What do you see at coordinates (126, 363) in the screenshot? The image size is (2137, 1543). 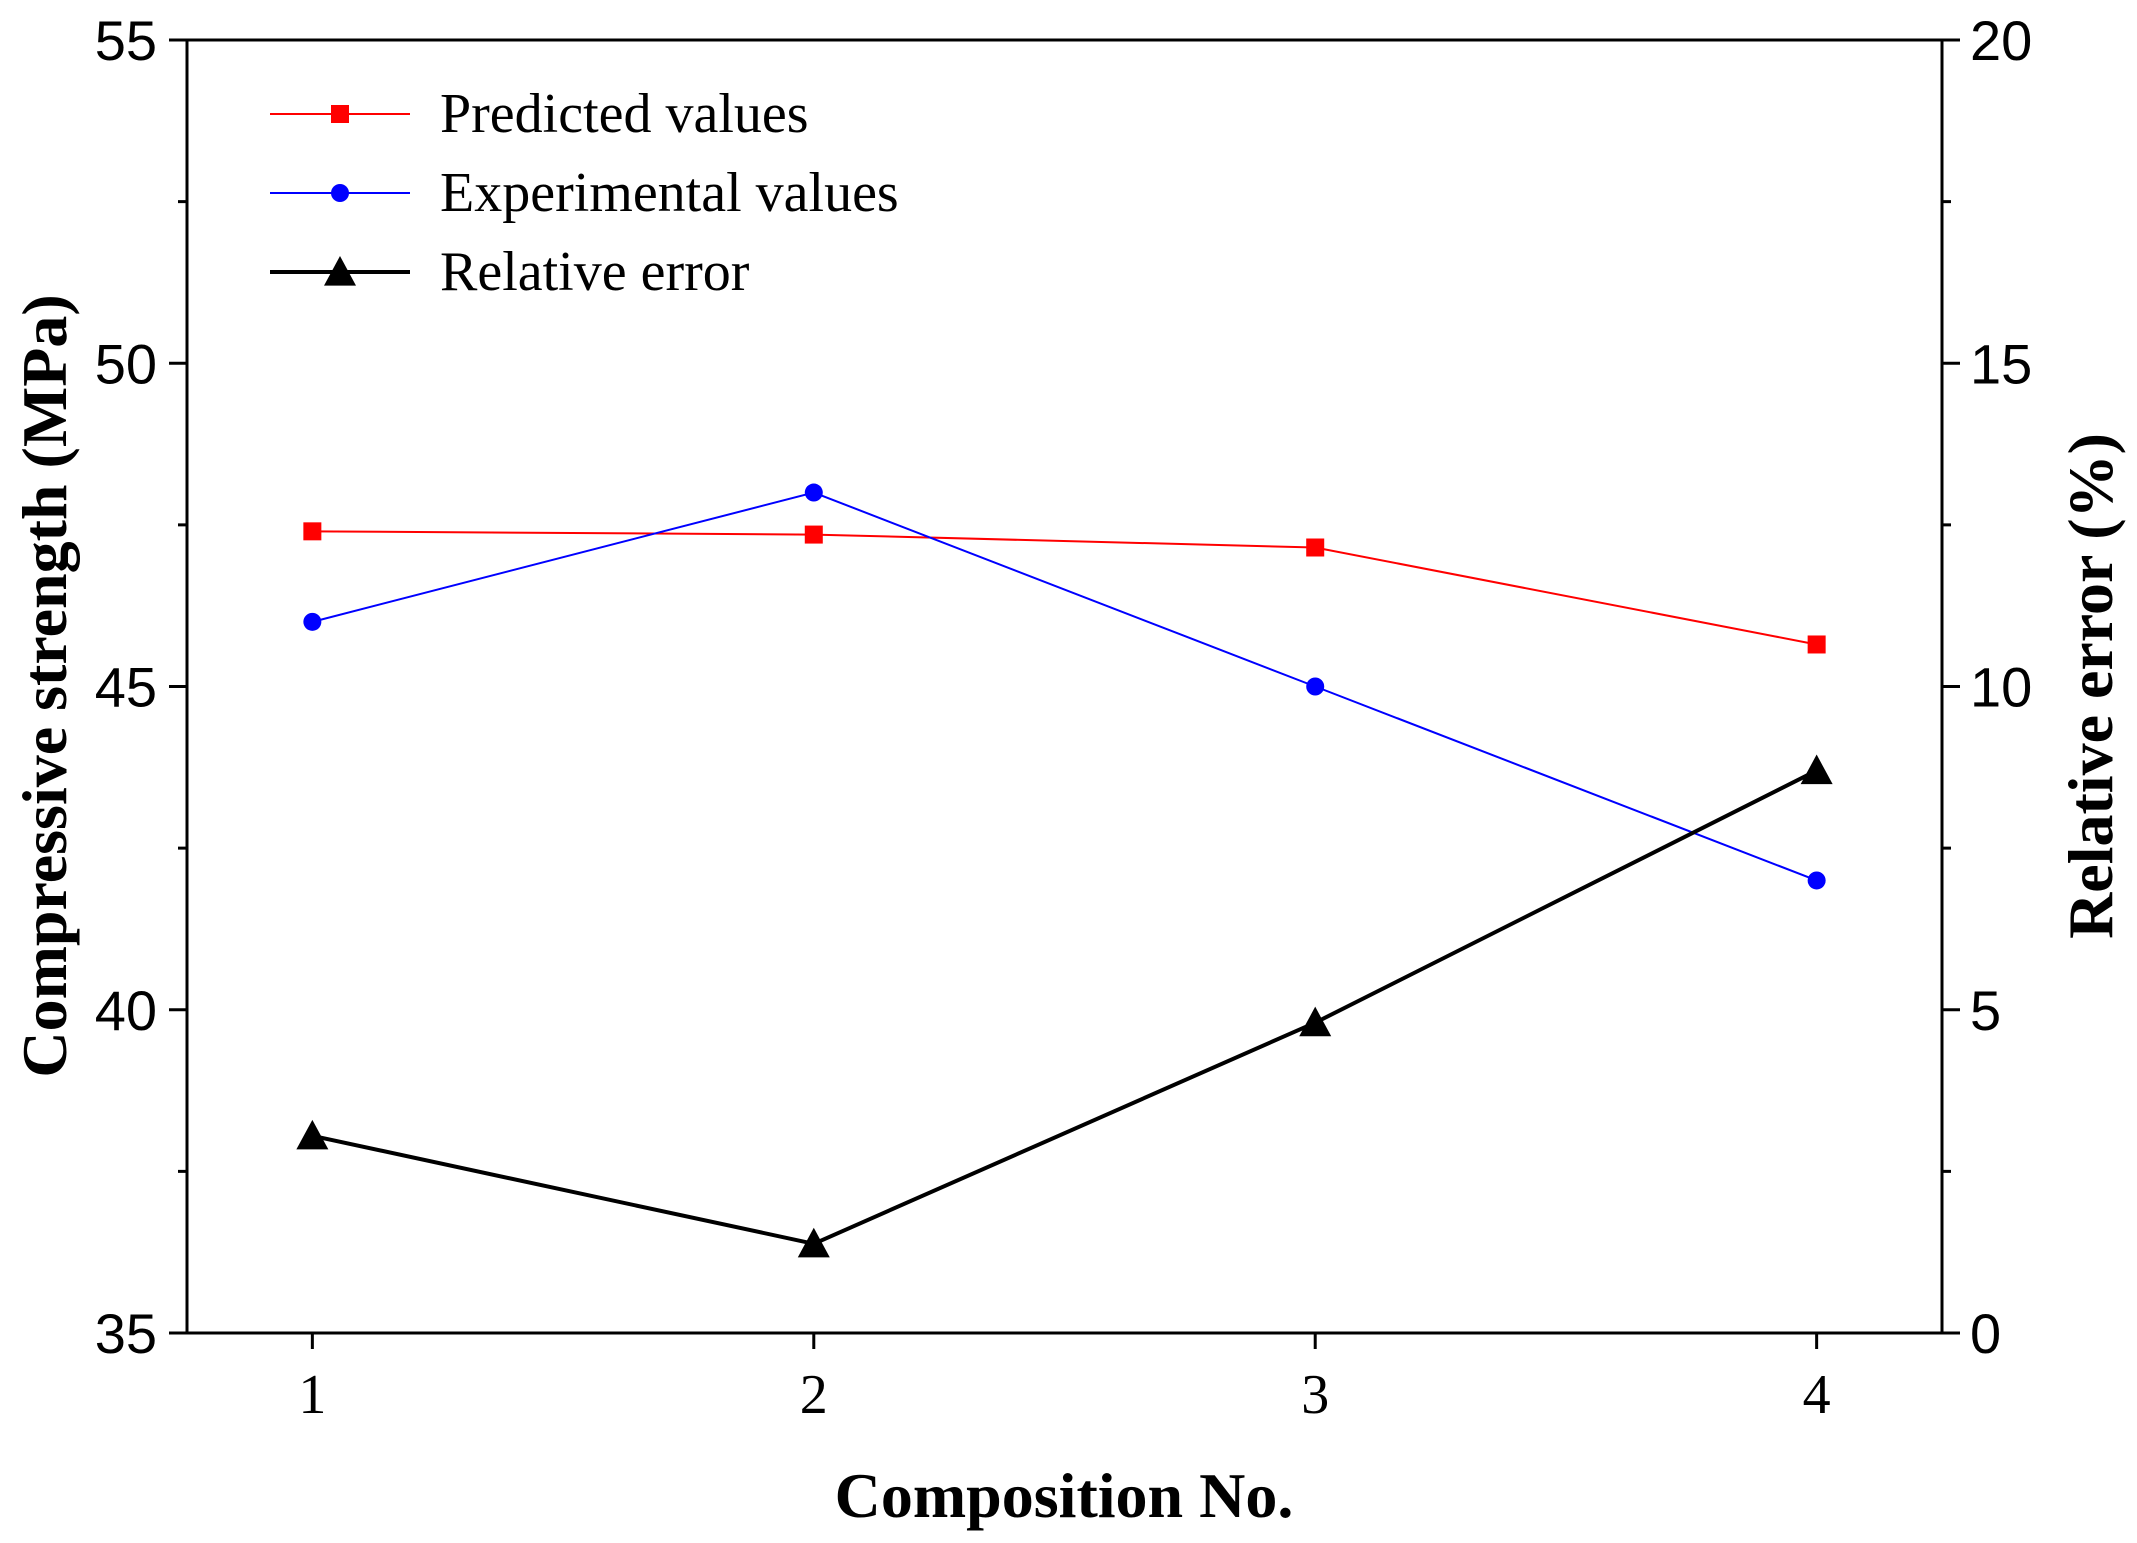 I see `y-tick-label-3: 50` at bounding box center [126, 363].